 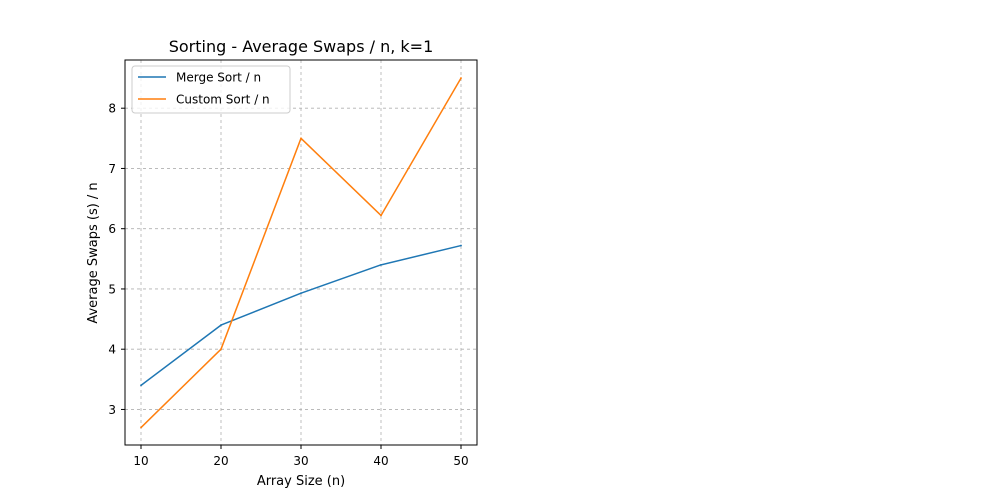 I want to click on y-axis-ticks: 3 4 5 6 7 8, so click(x=116, y=259).